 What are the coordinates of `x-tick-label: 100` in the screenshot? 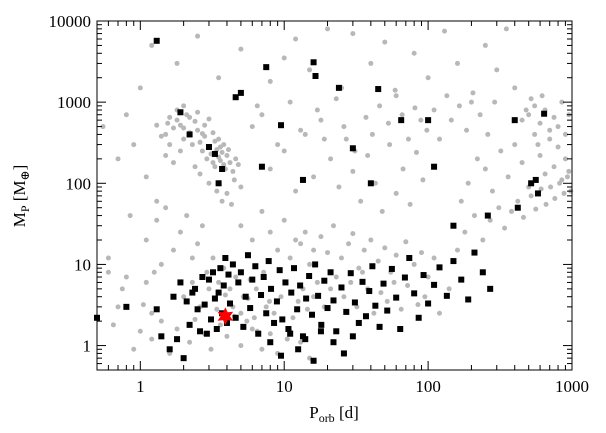 It's located at (428, 386).